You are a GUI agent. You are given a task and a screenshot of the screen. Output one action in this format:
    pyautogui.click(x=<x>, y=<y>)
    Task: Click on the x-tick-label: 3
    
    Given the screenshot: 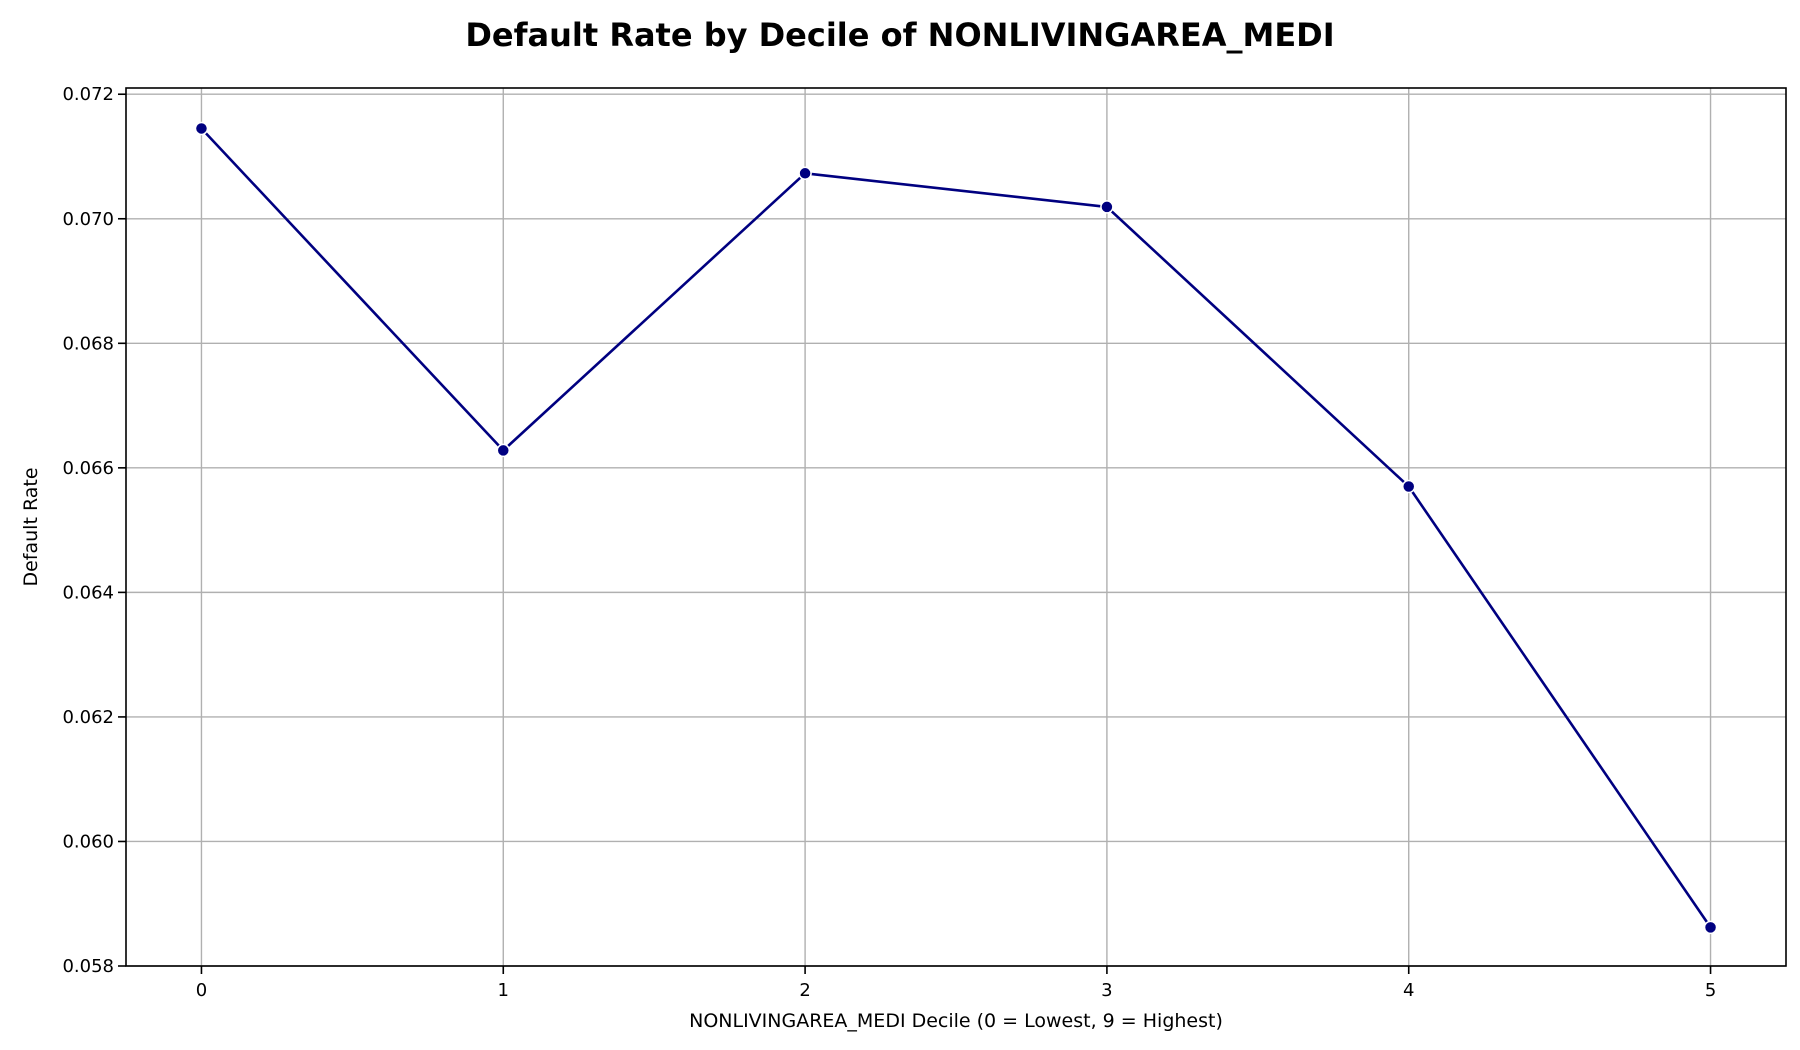 What is the action you would take?
    pyautogui.click(x=1106, y=990)
    